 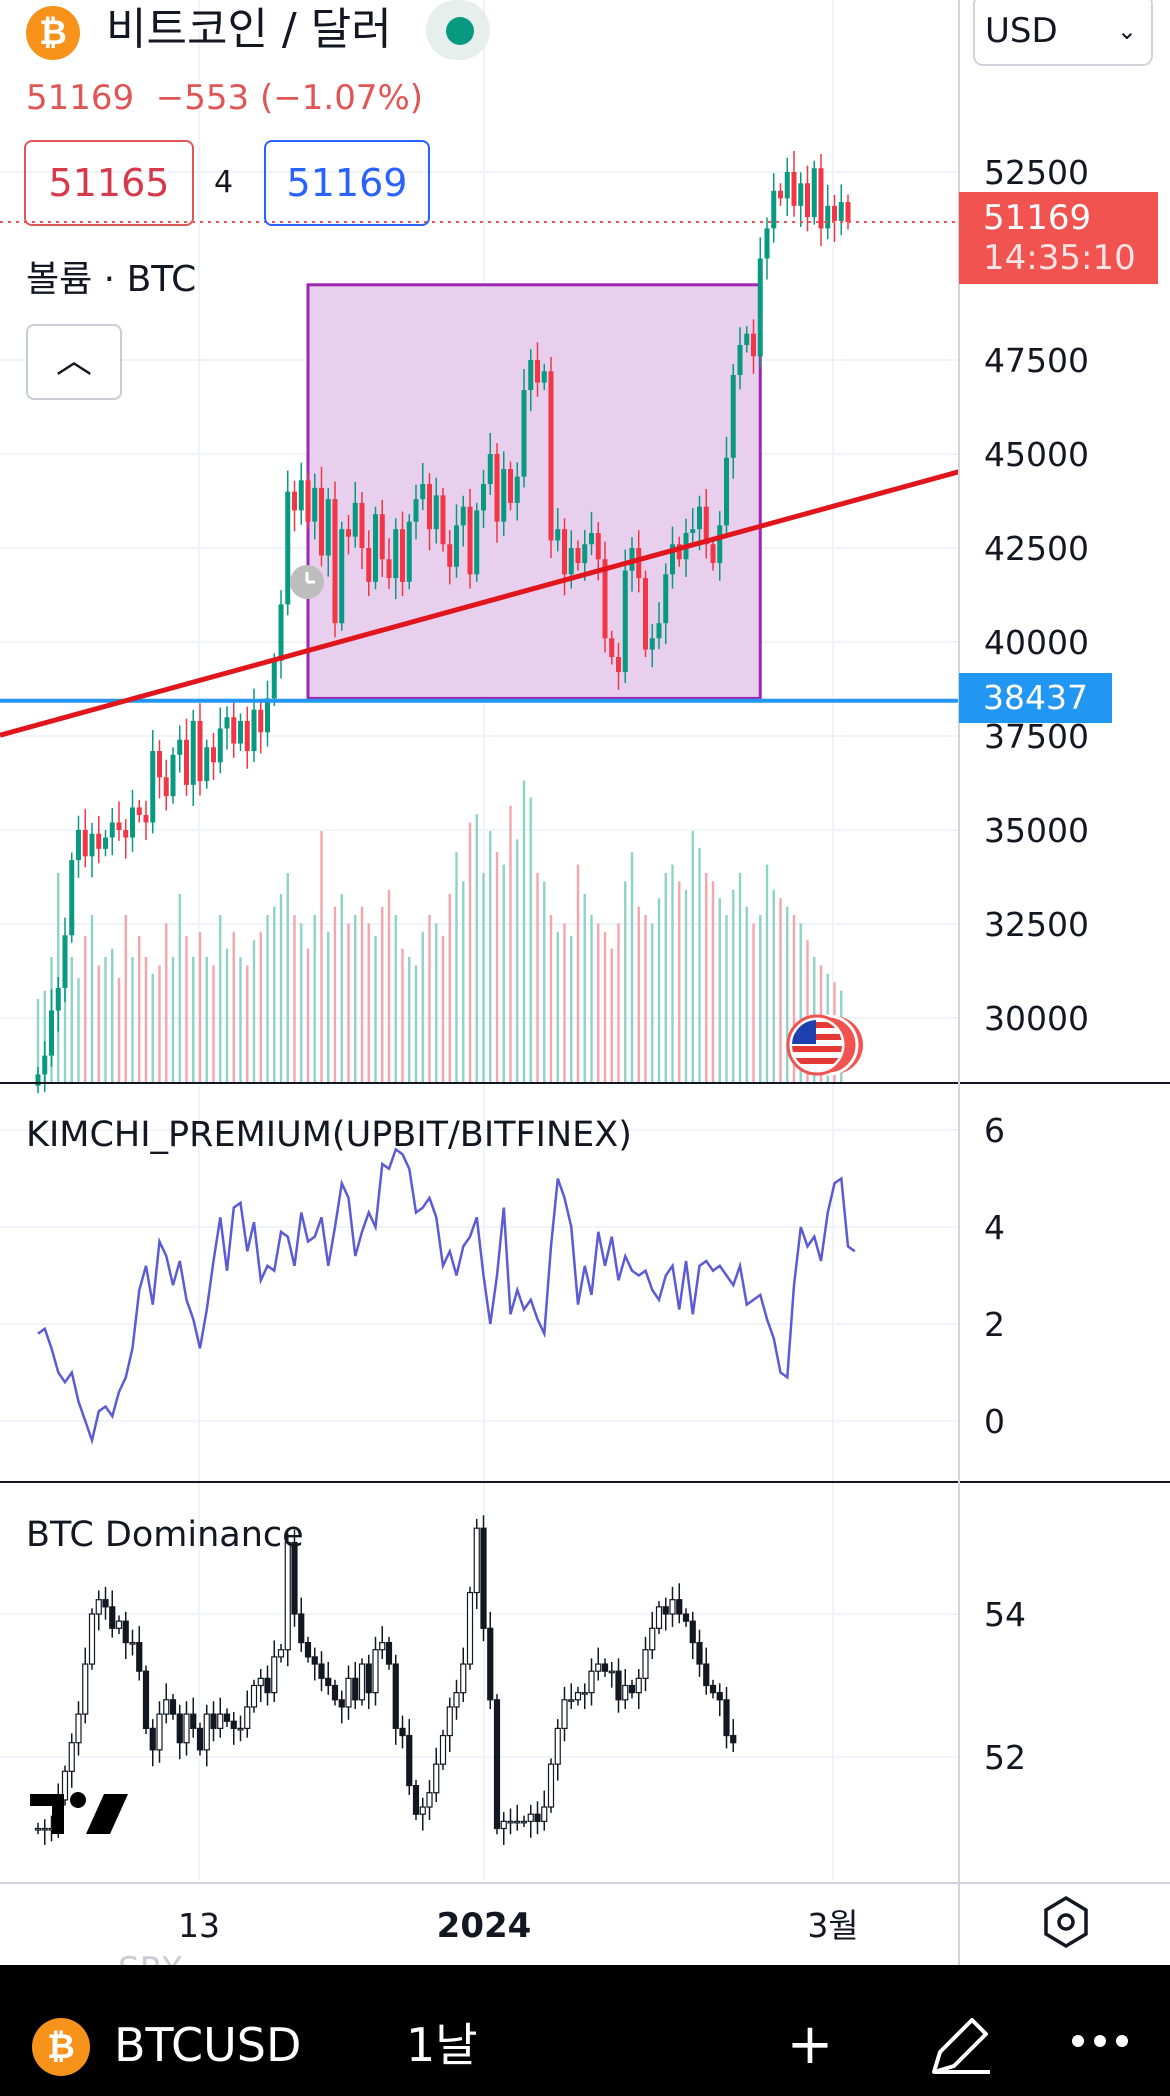 I want to click on kimchi-tick-label: 2, so click(x=994, y=1324).